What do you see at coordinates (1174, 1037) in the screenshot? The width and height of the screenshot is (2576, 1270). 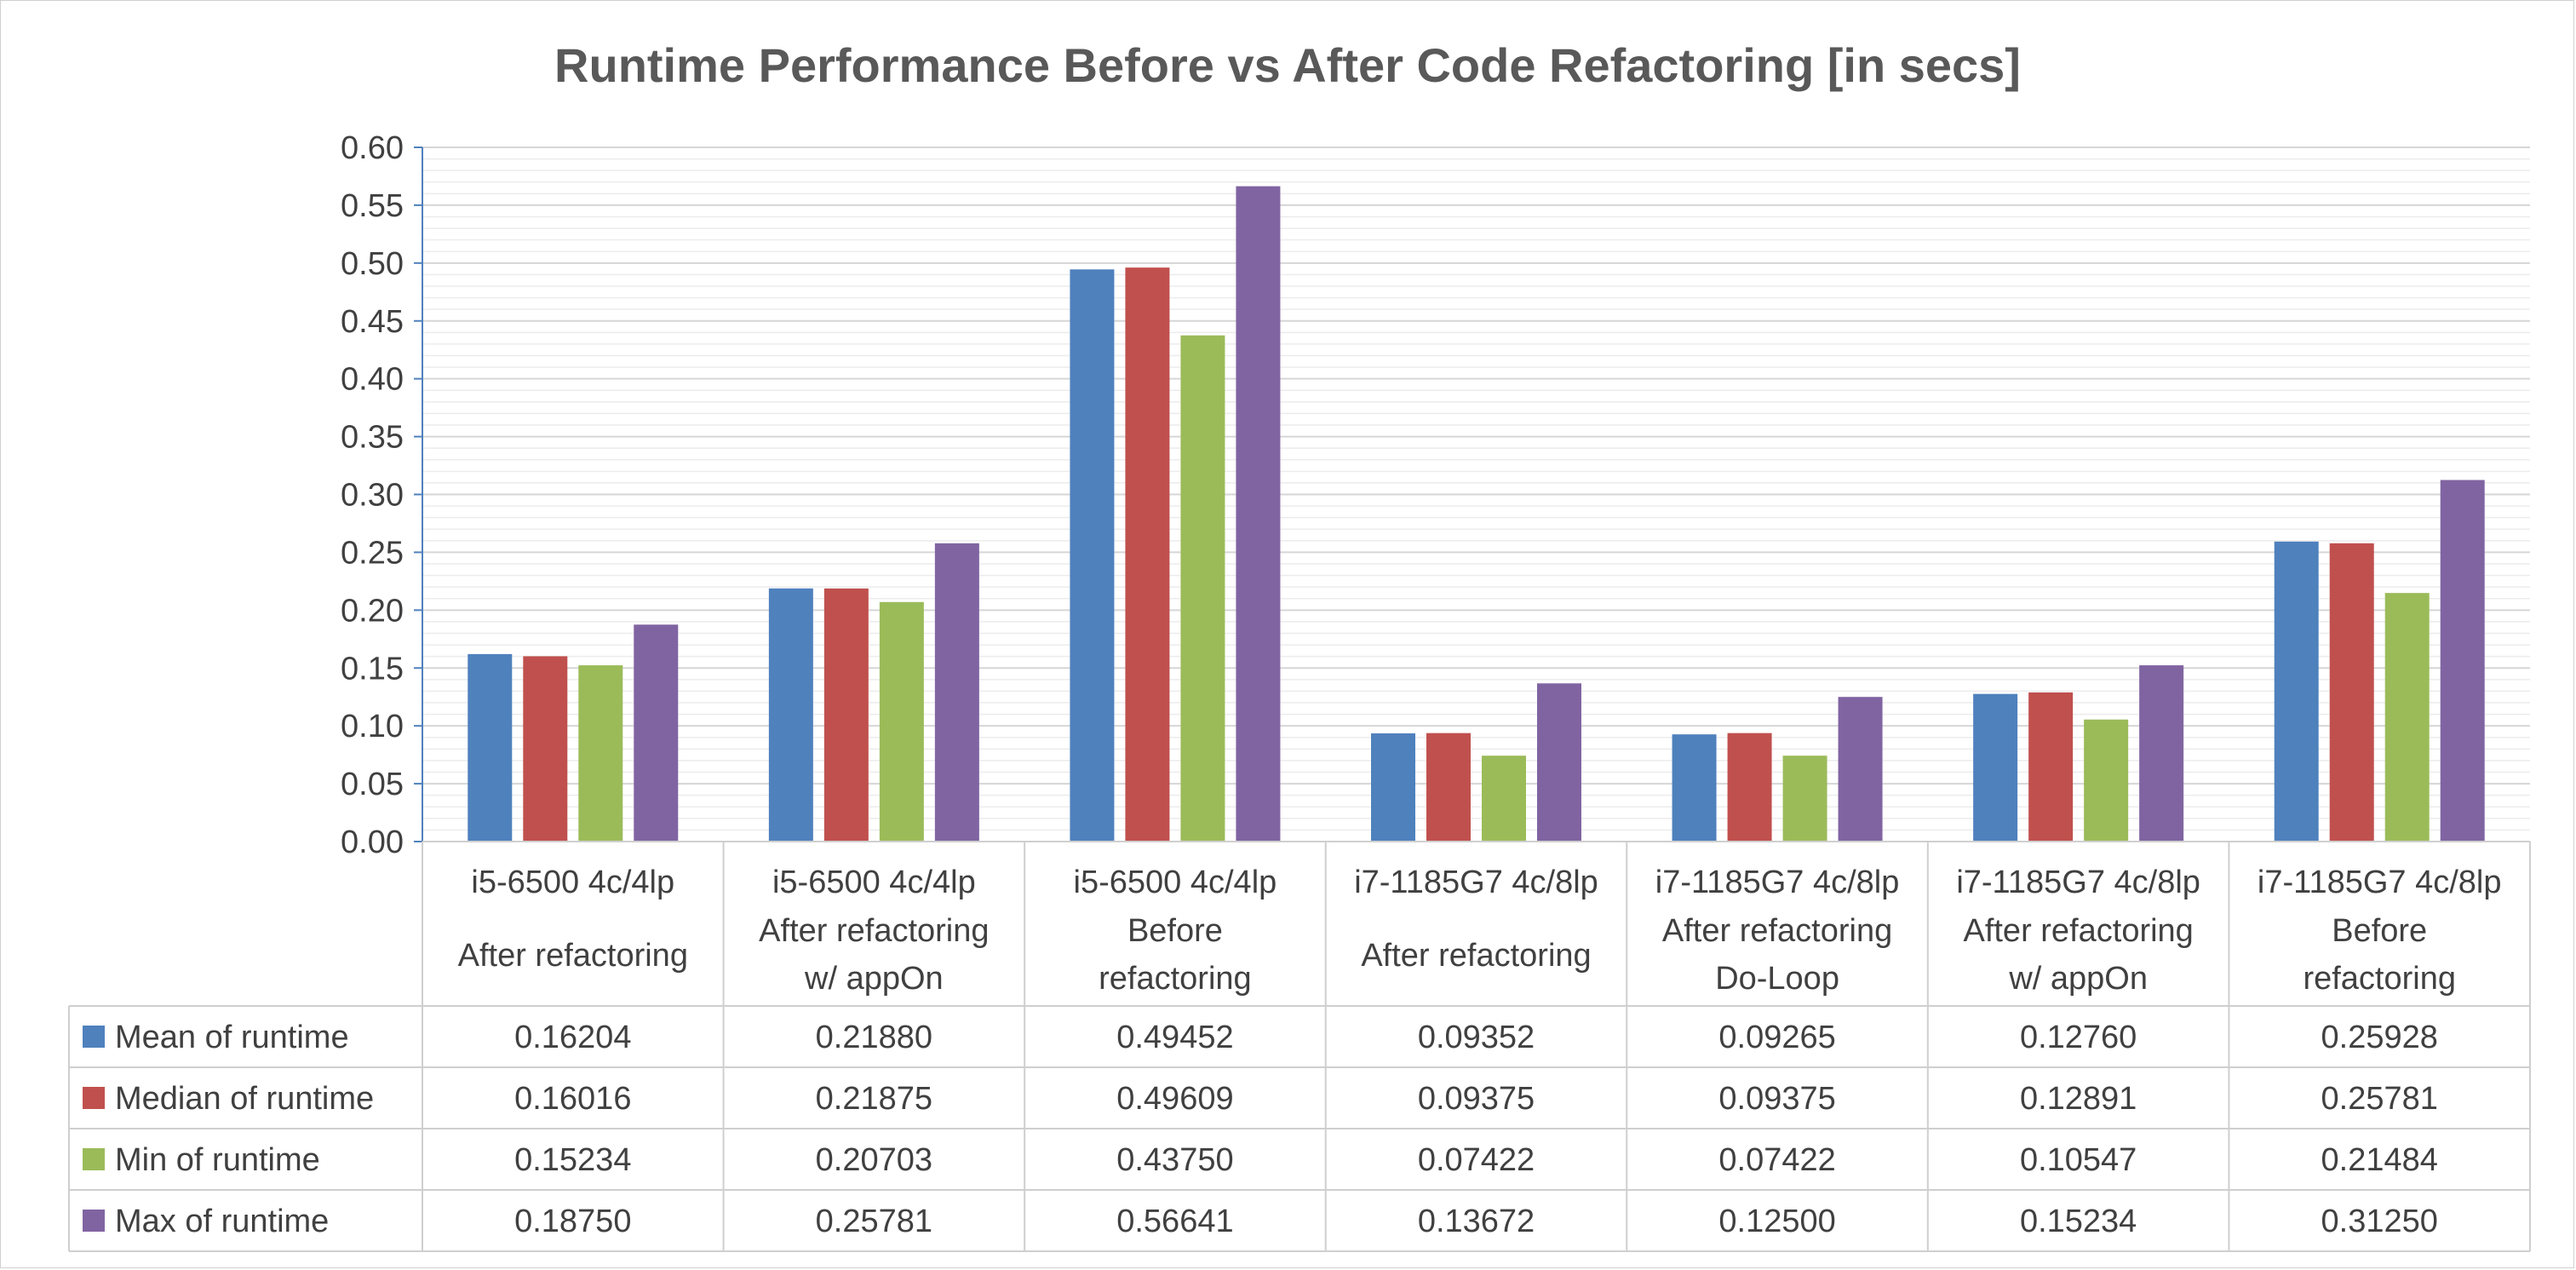 I see `table-cell-value: 0.49452` at bounding box center [1174, 1037].